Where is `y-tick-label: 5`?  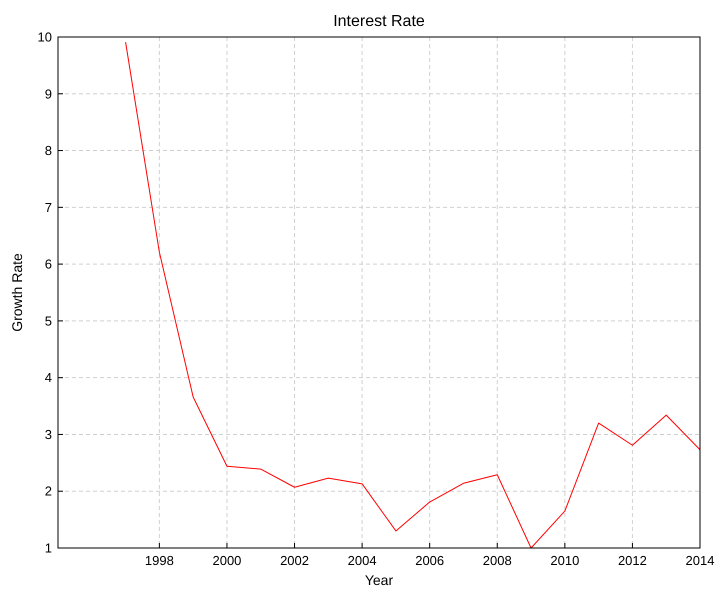
y-tick-label: 5 is located at coordinates (48, 320).